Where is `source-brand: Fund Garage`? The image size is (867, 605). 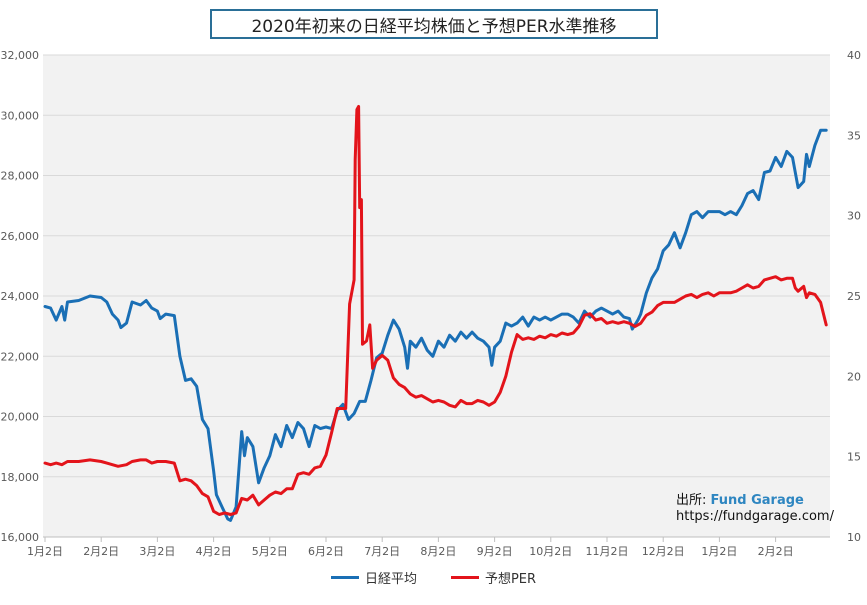
source-brand: Fund Garage is located at coordinates (757, 500).